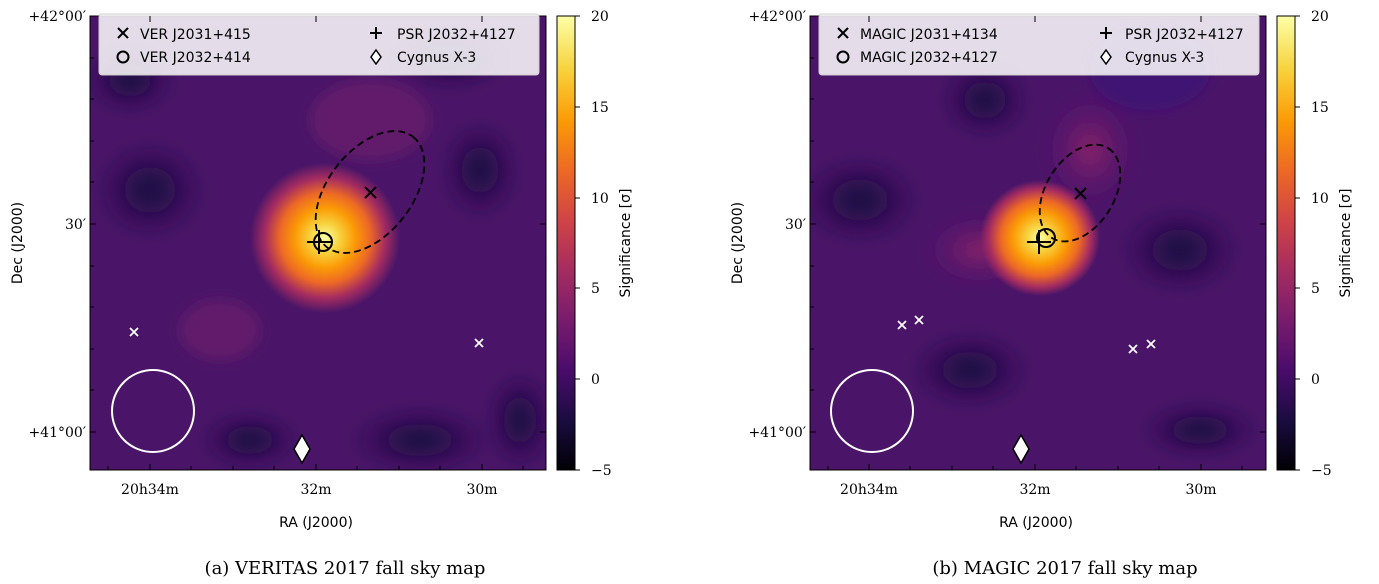 The image size is (1379, 584). What do you see at coordinates (195, 35) in the screenshot?
I see `legend-label: VER J2031+415` at bounding box center [195, 35].